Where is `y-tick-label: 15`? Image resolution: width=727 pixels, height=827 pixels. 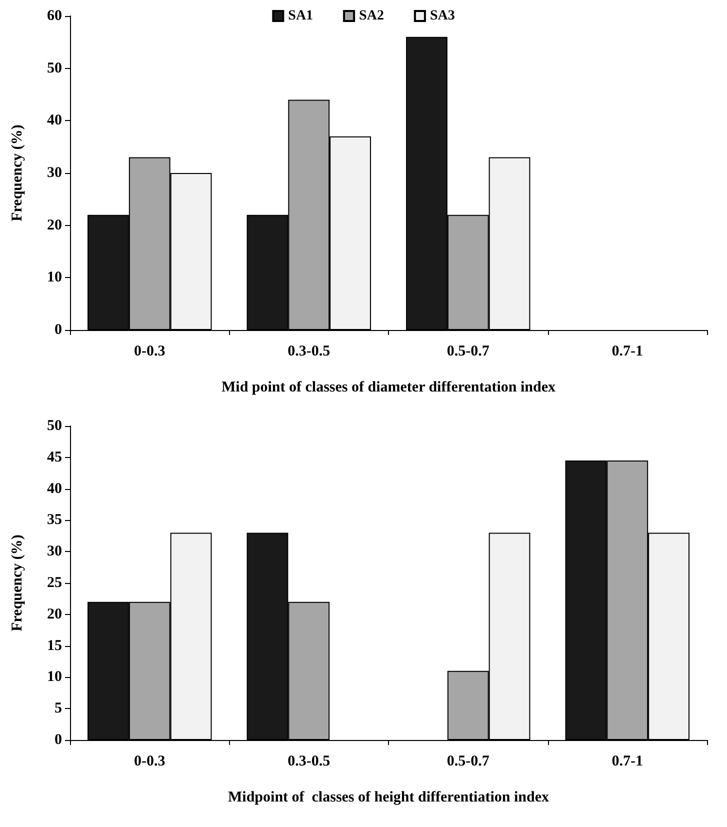 y-tick-label: 15 is located at coordinates (54, 646).